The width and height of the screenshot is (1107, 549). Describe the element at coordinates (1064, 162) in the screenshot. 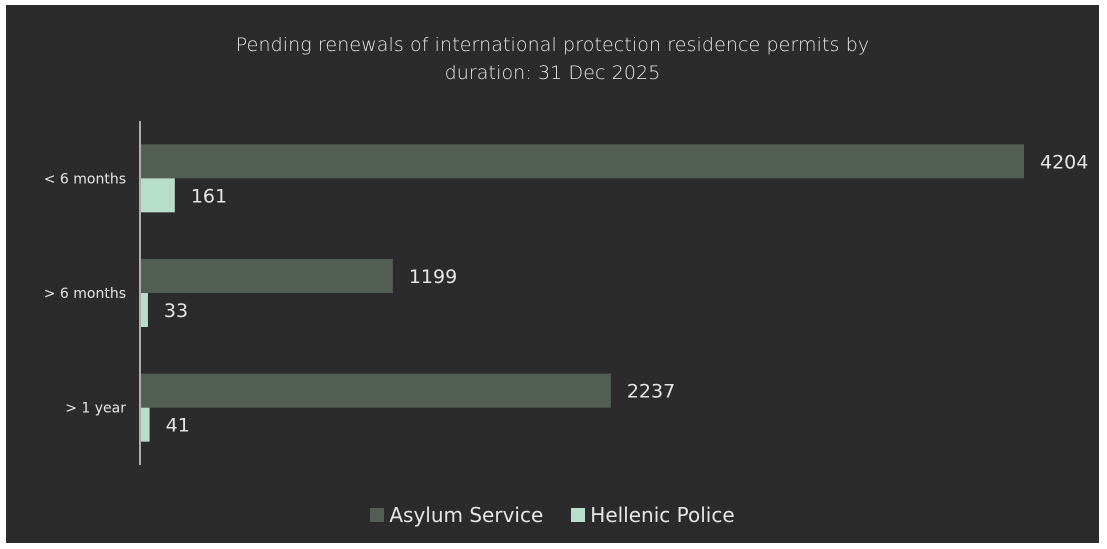

I see `data-label-asylum-service-6-months: 4204` at that location.